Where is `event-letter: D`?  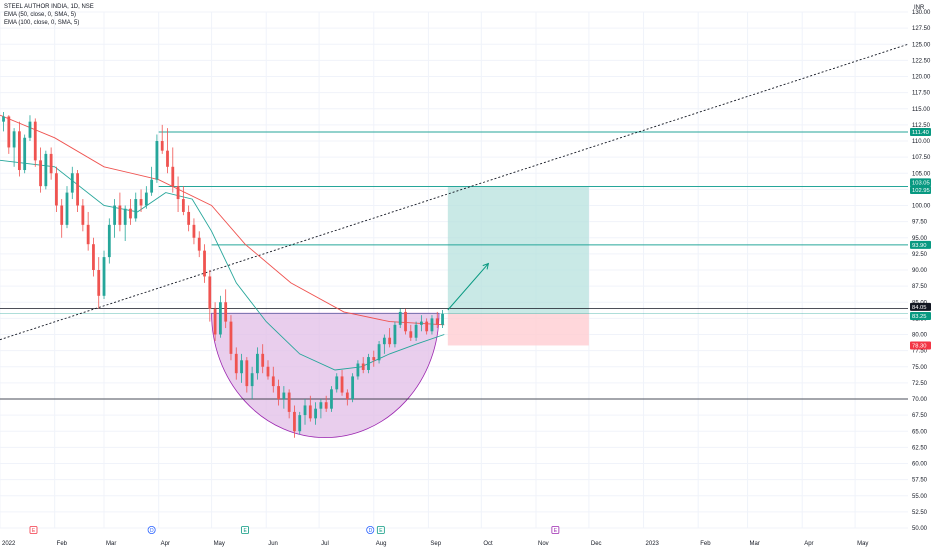
event-letter: D is located at coordinates (152, 531).